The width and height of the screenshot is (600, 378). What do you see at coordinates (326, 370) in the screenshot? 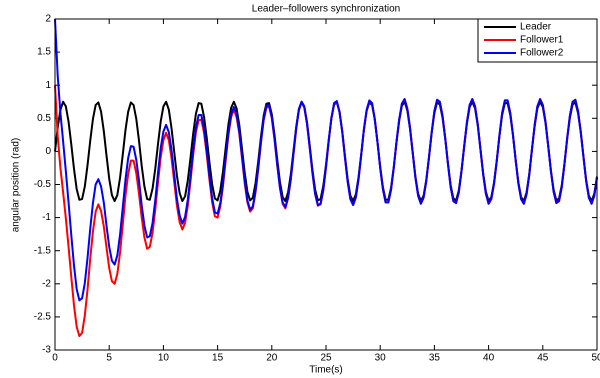
I see `x-axis-label: Time(s)` at bounding box center [326, 370].